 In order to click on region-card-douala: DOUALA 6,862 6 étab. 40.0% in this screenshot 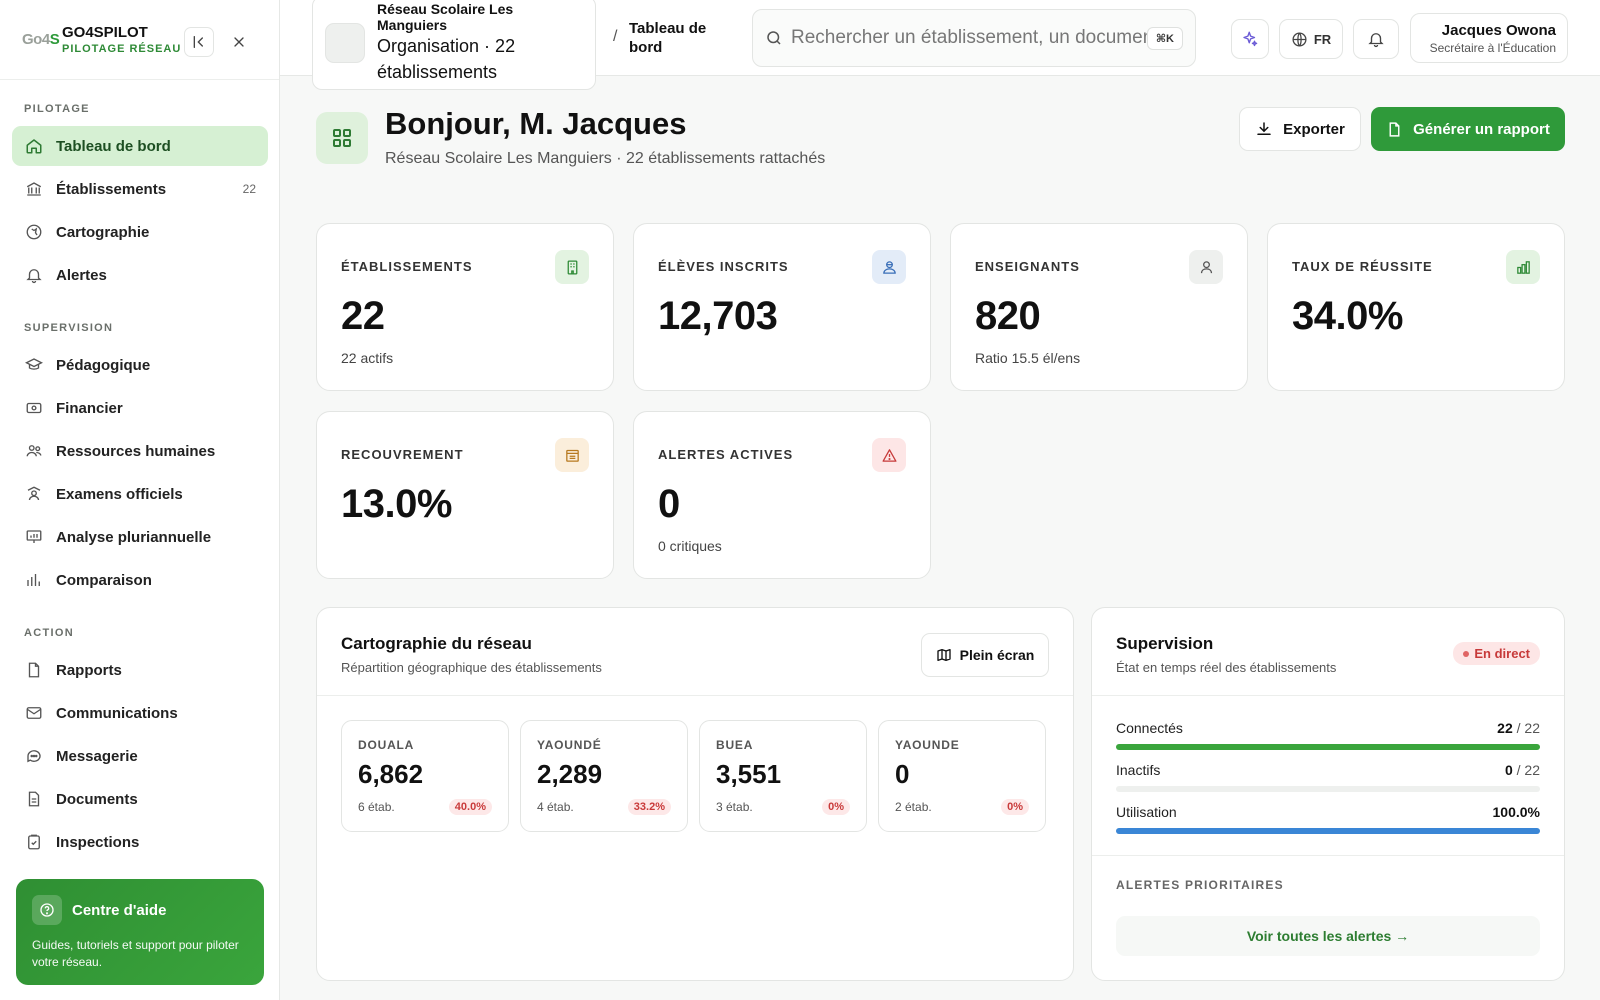, I will do `click(425, 776)`.